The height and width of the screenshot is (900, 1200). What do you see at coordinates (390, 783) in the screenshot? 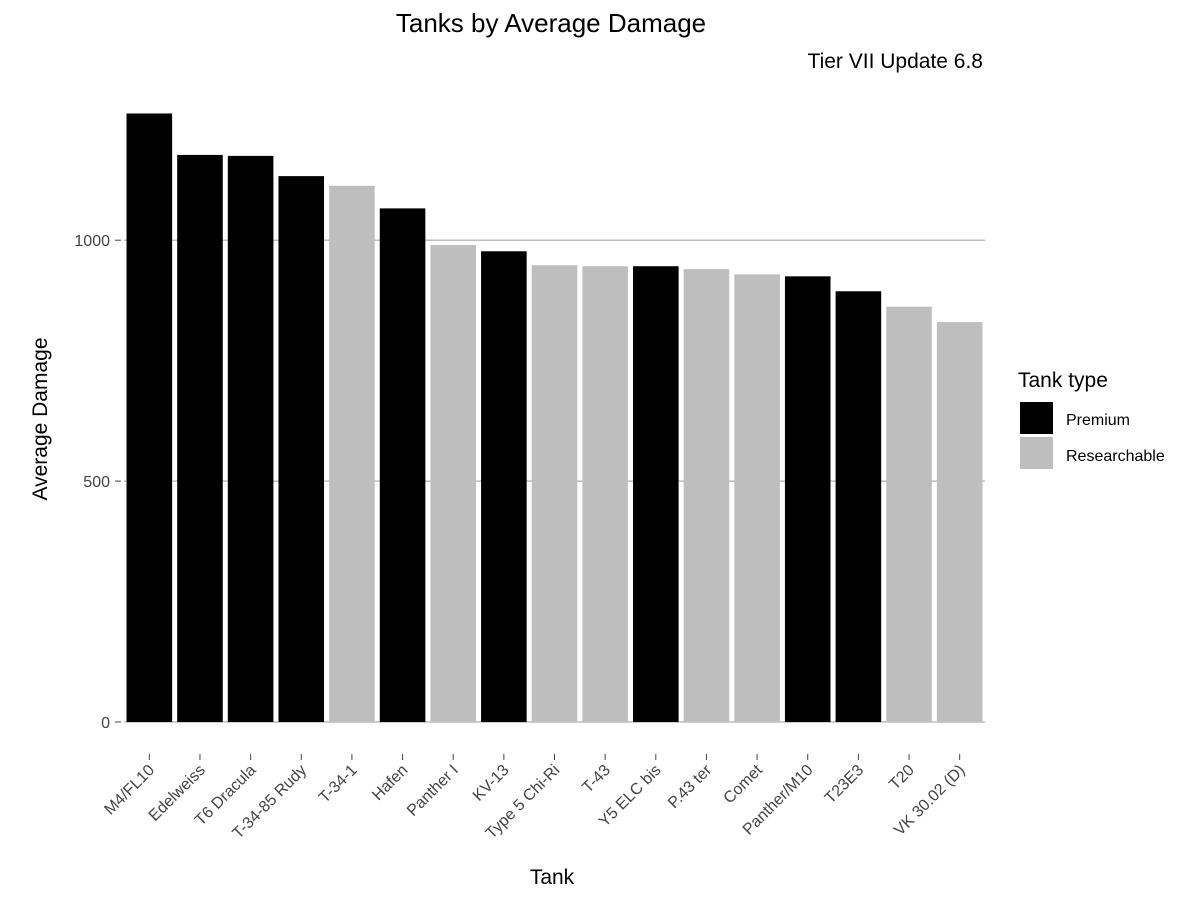
I see `x-tick-label: Hafen` at bounding box center [390, 783].